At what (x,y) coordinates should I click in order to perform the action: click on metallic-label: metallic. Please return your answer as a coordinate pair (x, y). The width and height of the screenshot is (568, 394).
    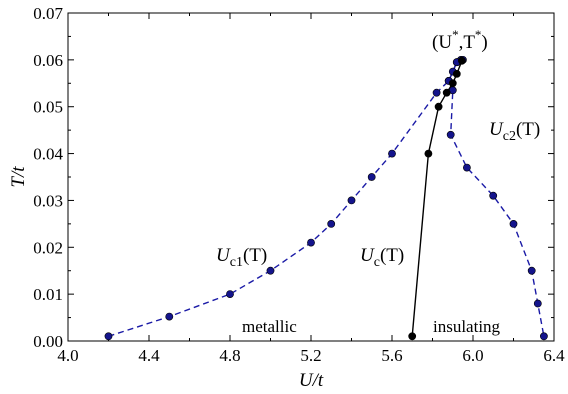
    Looking at the image, I should click on (269, 326).